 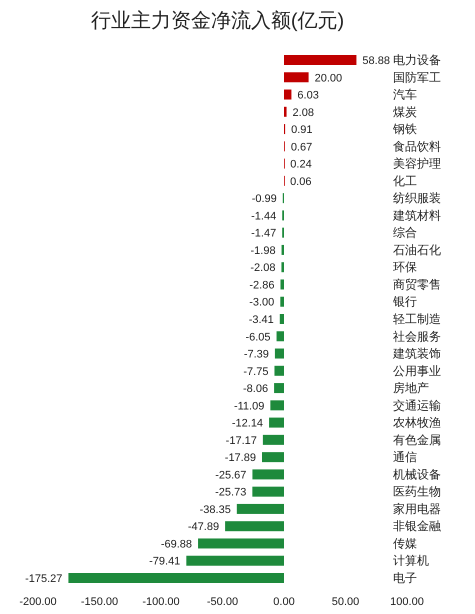 I want to click on y-tick-label: 银行, so click(x=404, y=301).